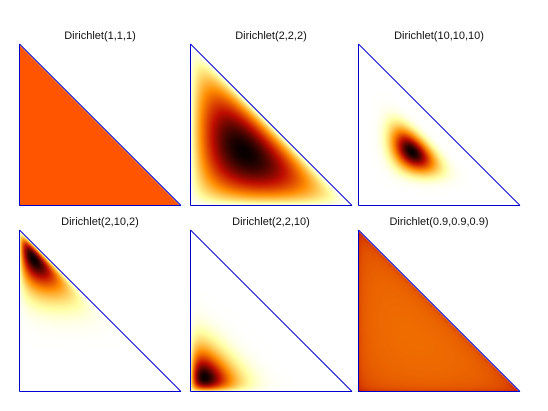 The height and width of the screenshot is (411, 548). Describe the element at coordinates (100, 36) in the screenshot. I see `panel-title: Dirichlet(1,1,1)` at that location.